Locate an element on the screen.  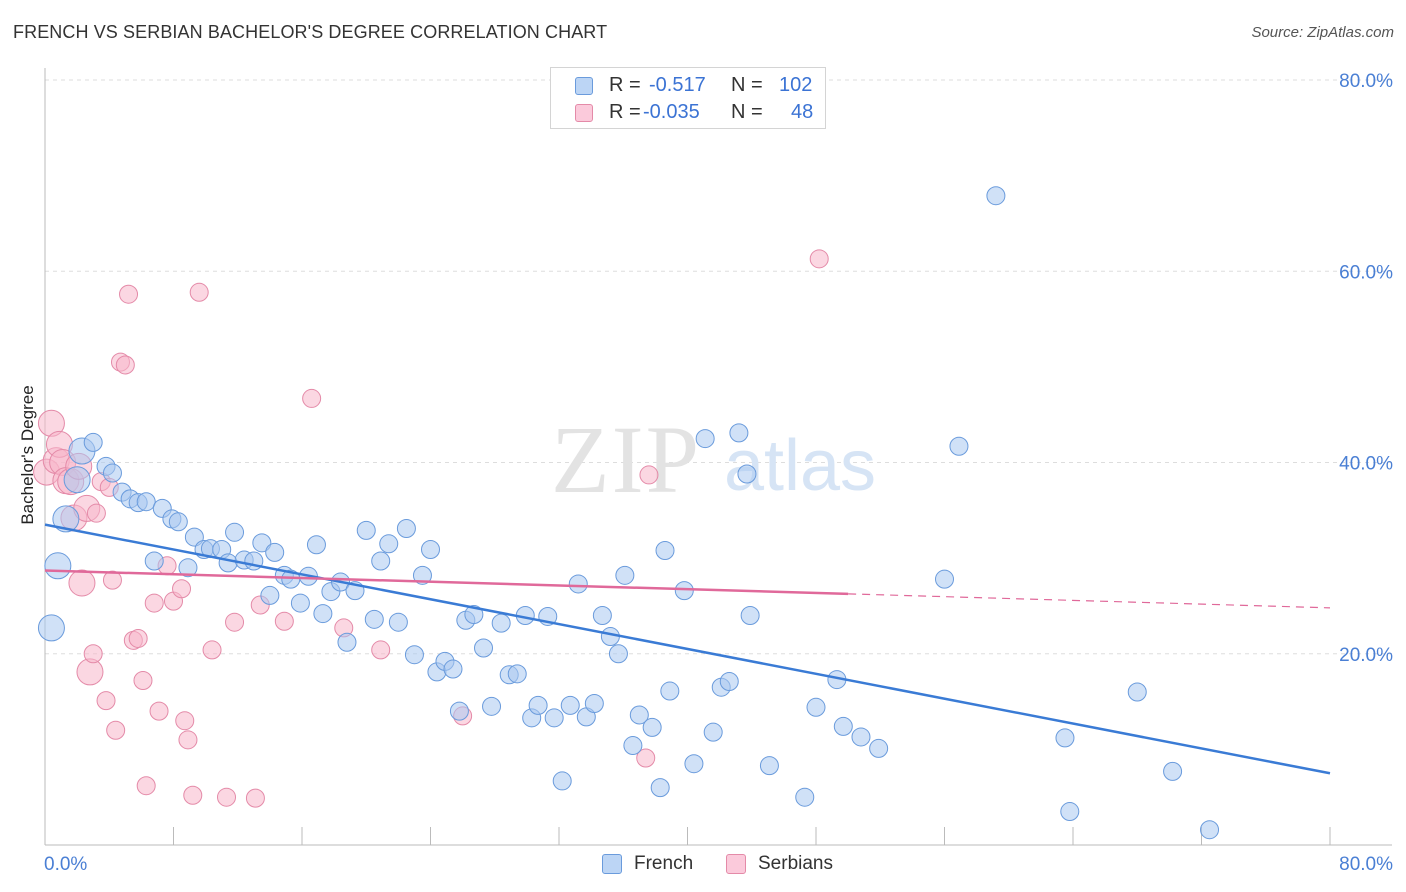
serbians-trend-line is located at coordinates (446, 582).